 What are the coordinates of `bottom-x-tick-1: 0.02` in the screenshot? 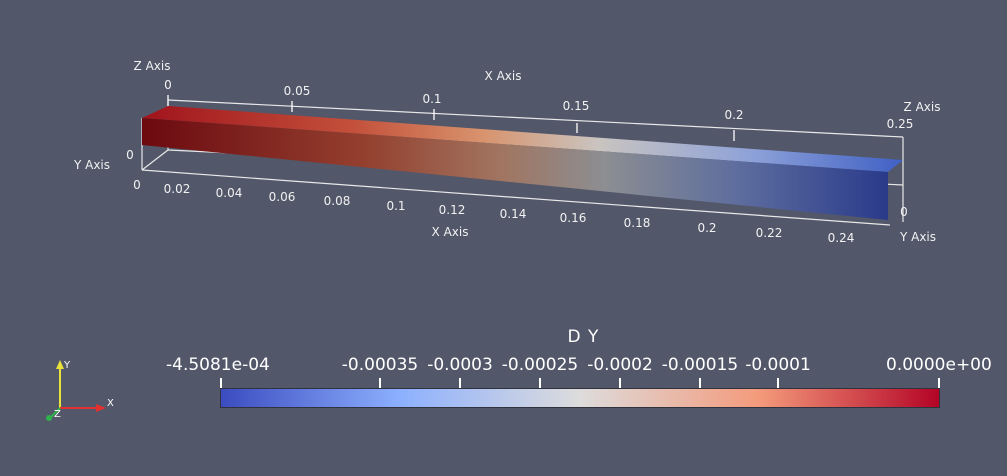 It's located at (177, 189).